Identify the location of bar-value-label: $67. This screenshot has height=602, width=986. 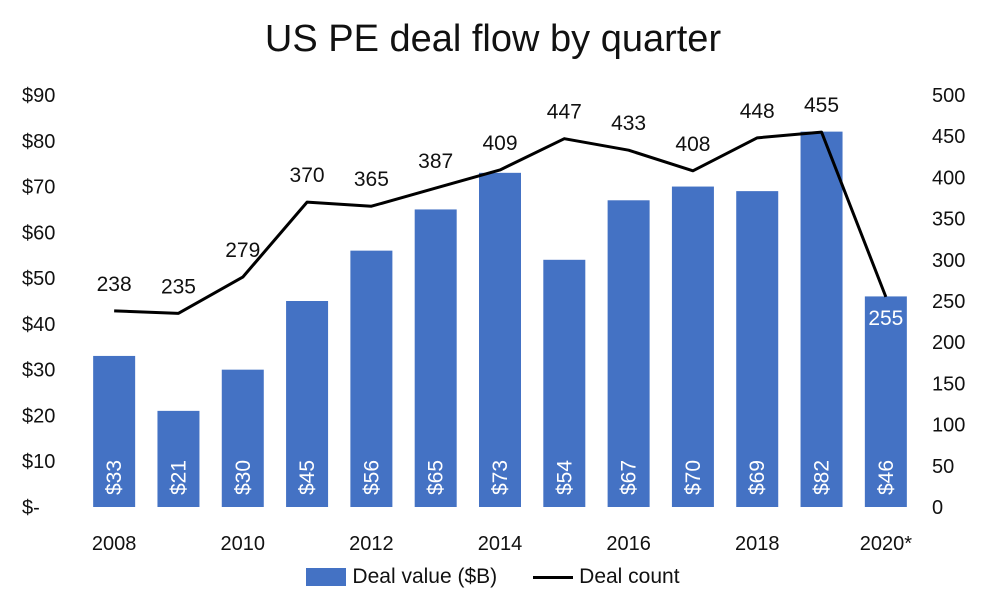
(629, 477).